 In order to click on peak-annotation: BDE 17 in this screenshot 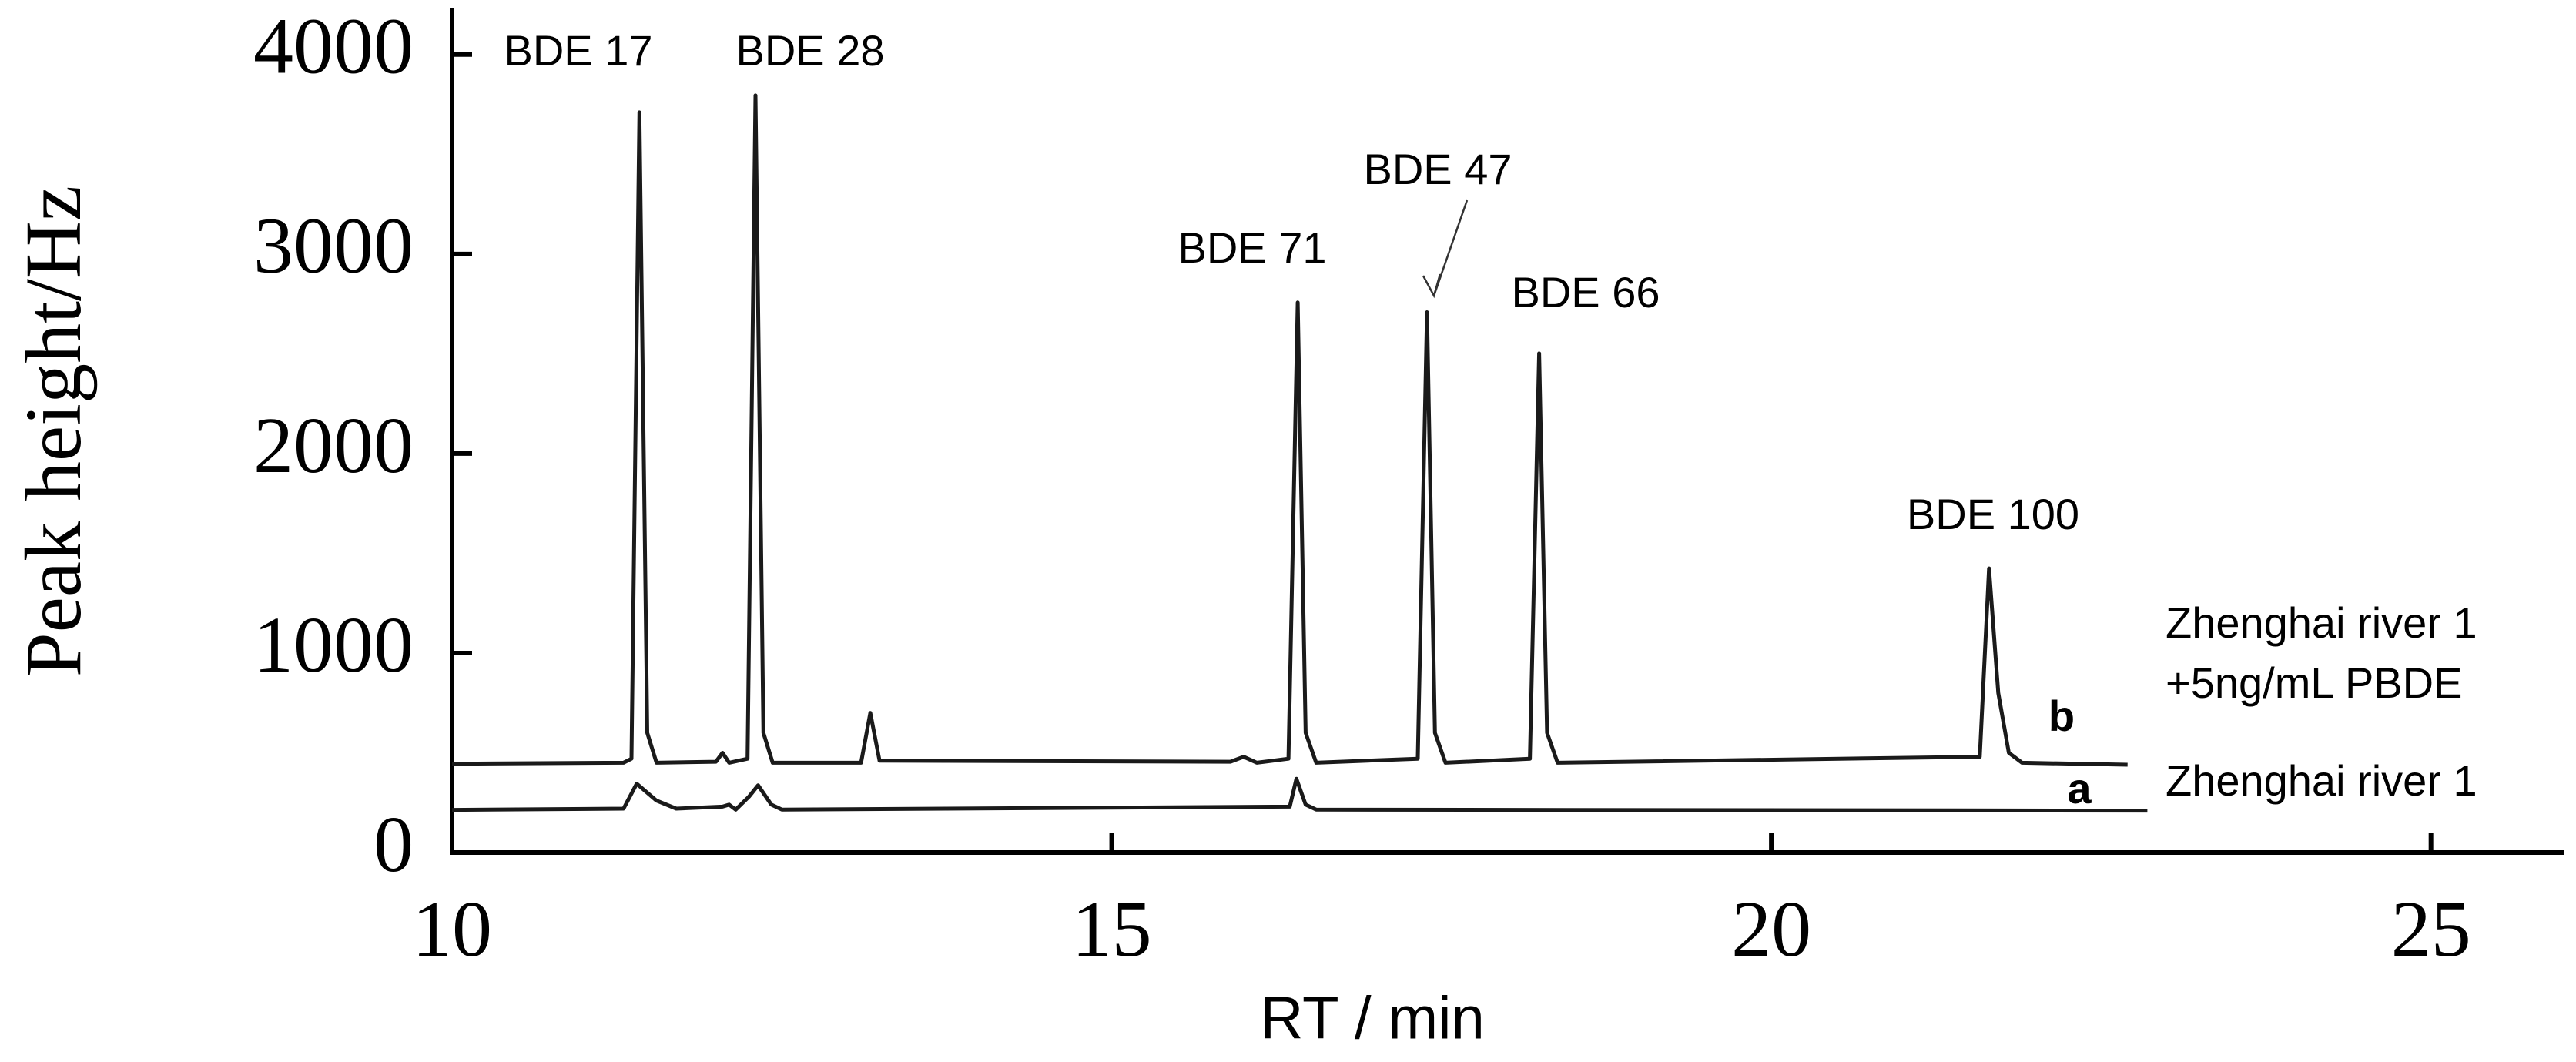, I will do `click(578, 50)`.